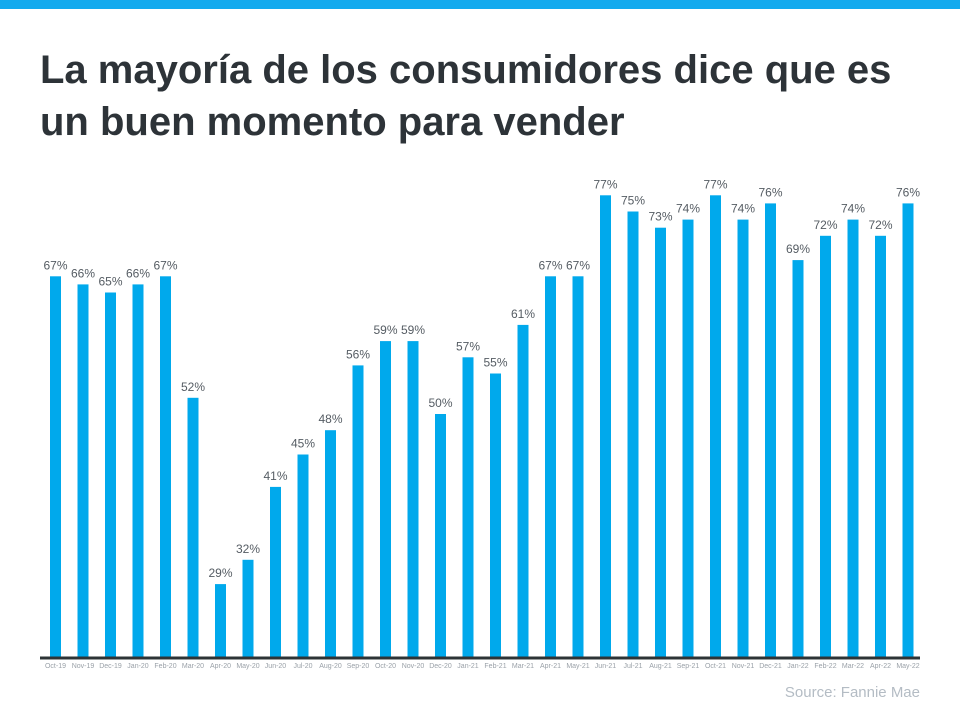 Image resolution: width=960 pixels, height=720 pixels. I want to click on data-label: 73%, so click(660, 217).